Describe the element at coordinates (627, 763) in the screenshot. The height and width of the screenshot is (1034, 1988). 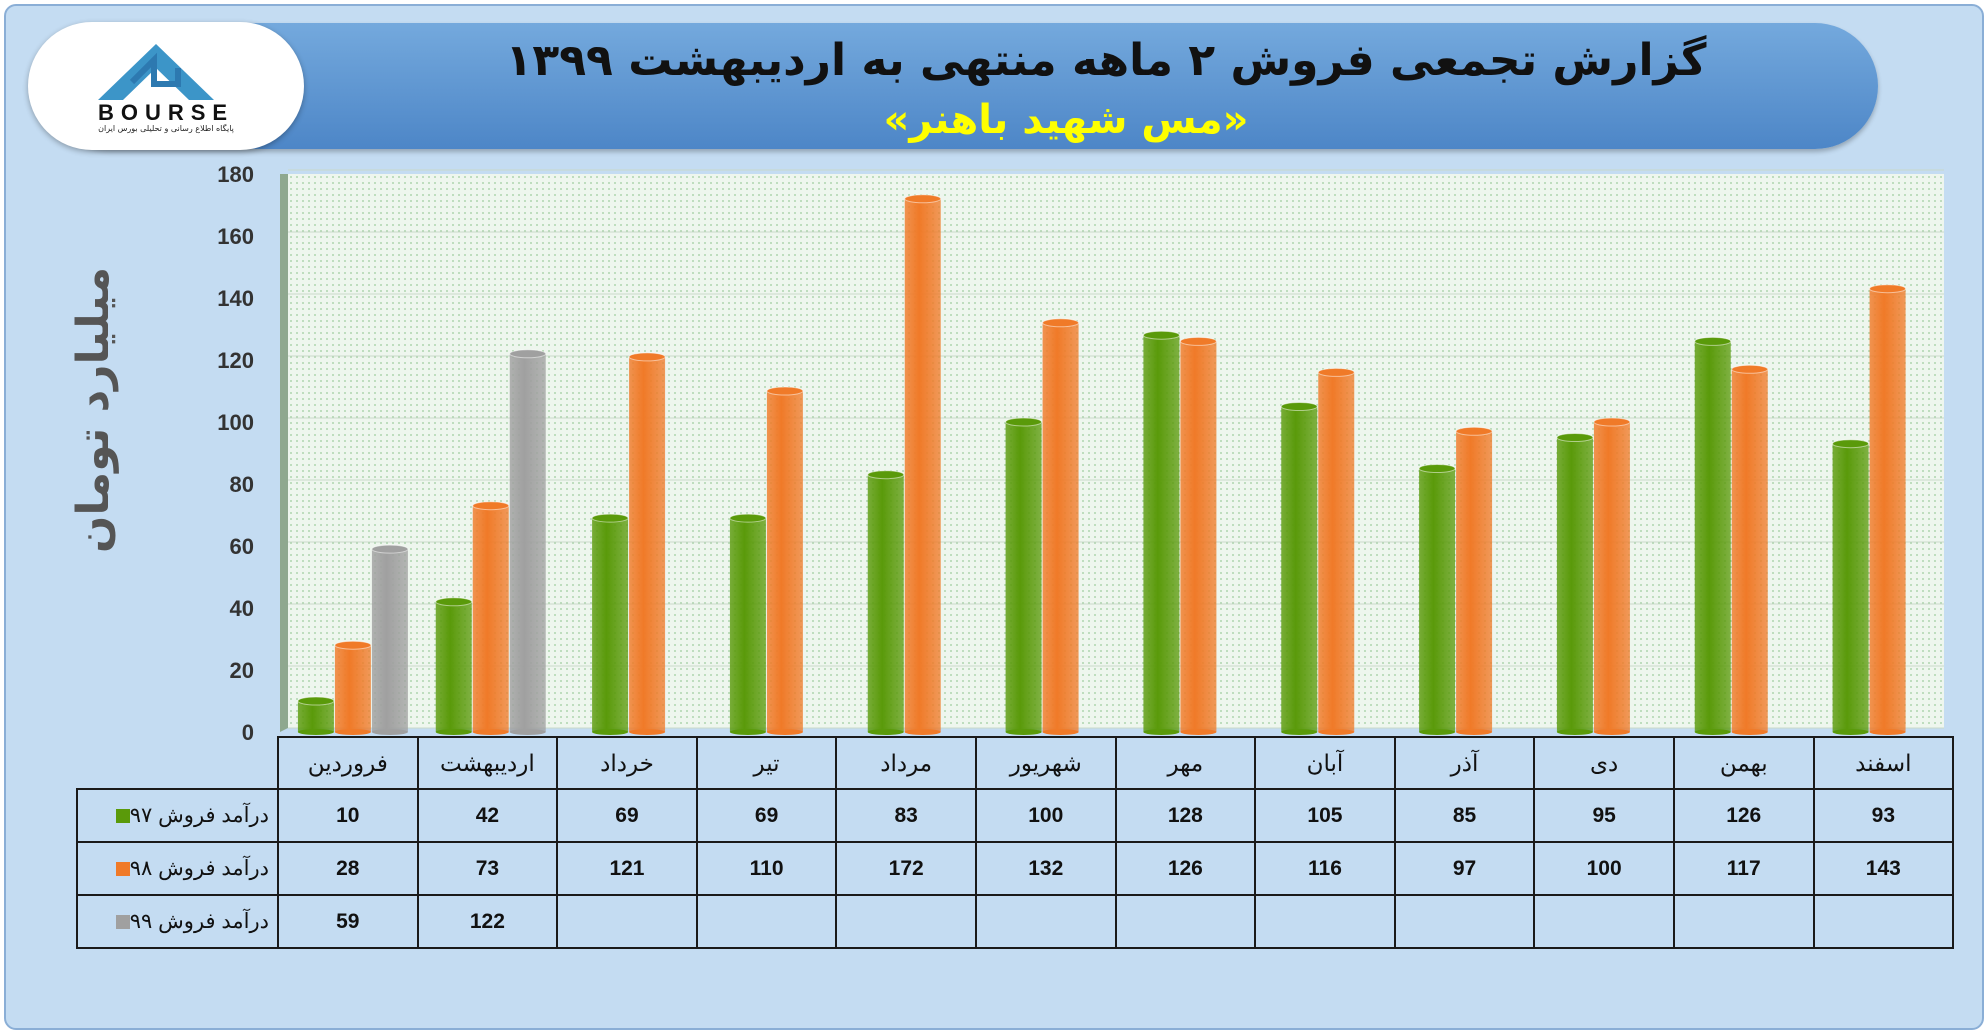
I see `category-label: خرداد` at that location.